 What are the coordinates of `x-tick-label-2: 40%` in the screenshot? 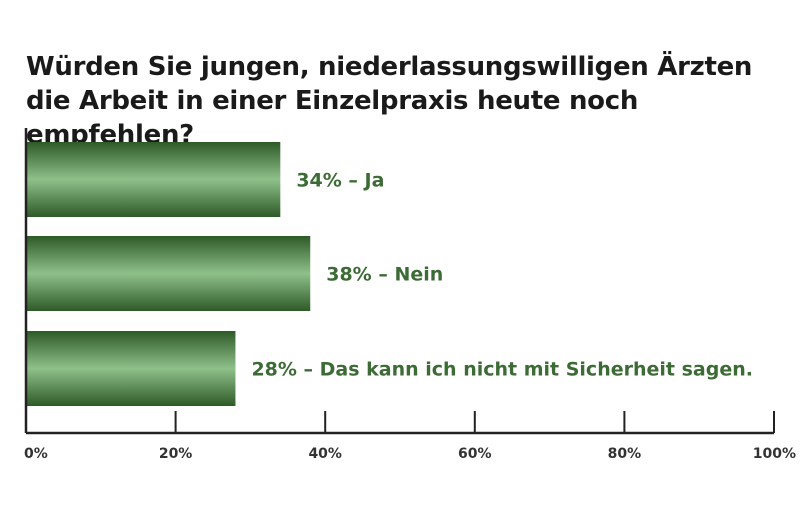 It's located at (325, 454).